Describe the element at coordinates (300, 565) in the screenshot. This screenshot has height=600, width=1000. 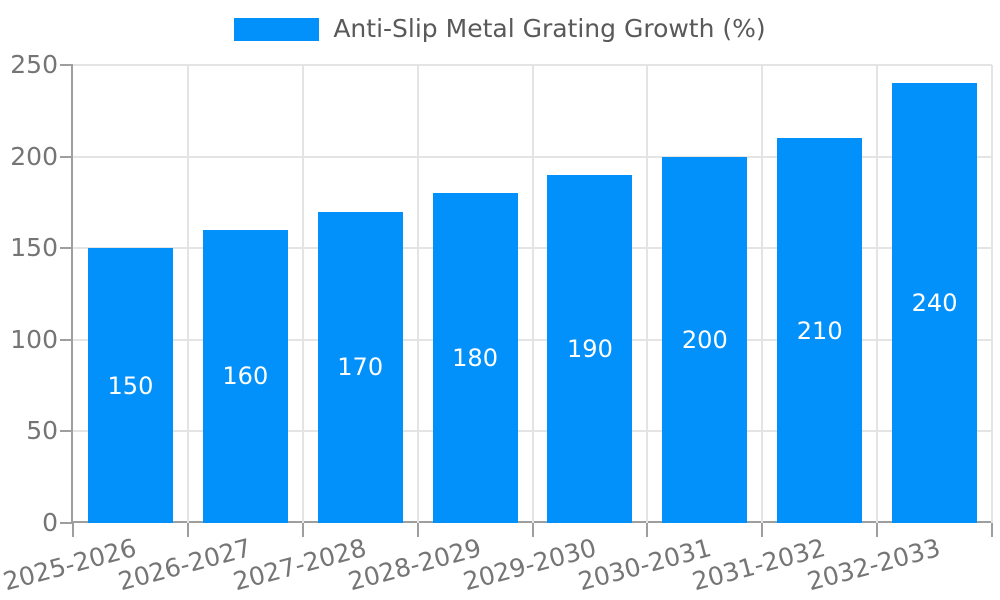
I see `x-category-label: 2027-2028` at that location.